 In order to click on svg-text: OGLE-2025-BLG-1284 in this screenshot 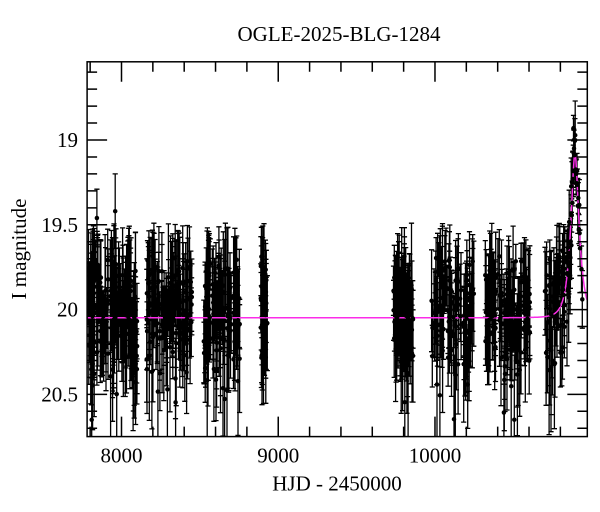, I will do `click(339, 34)`.